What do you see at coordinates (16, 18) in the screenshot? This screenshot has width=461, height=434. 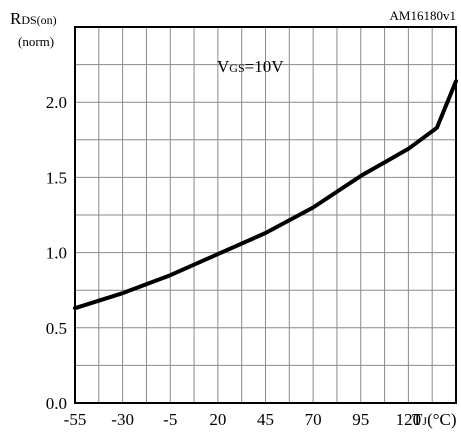 I see `y-axis-label-main: R` at bounding box center [16, 18].